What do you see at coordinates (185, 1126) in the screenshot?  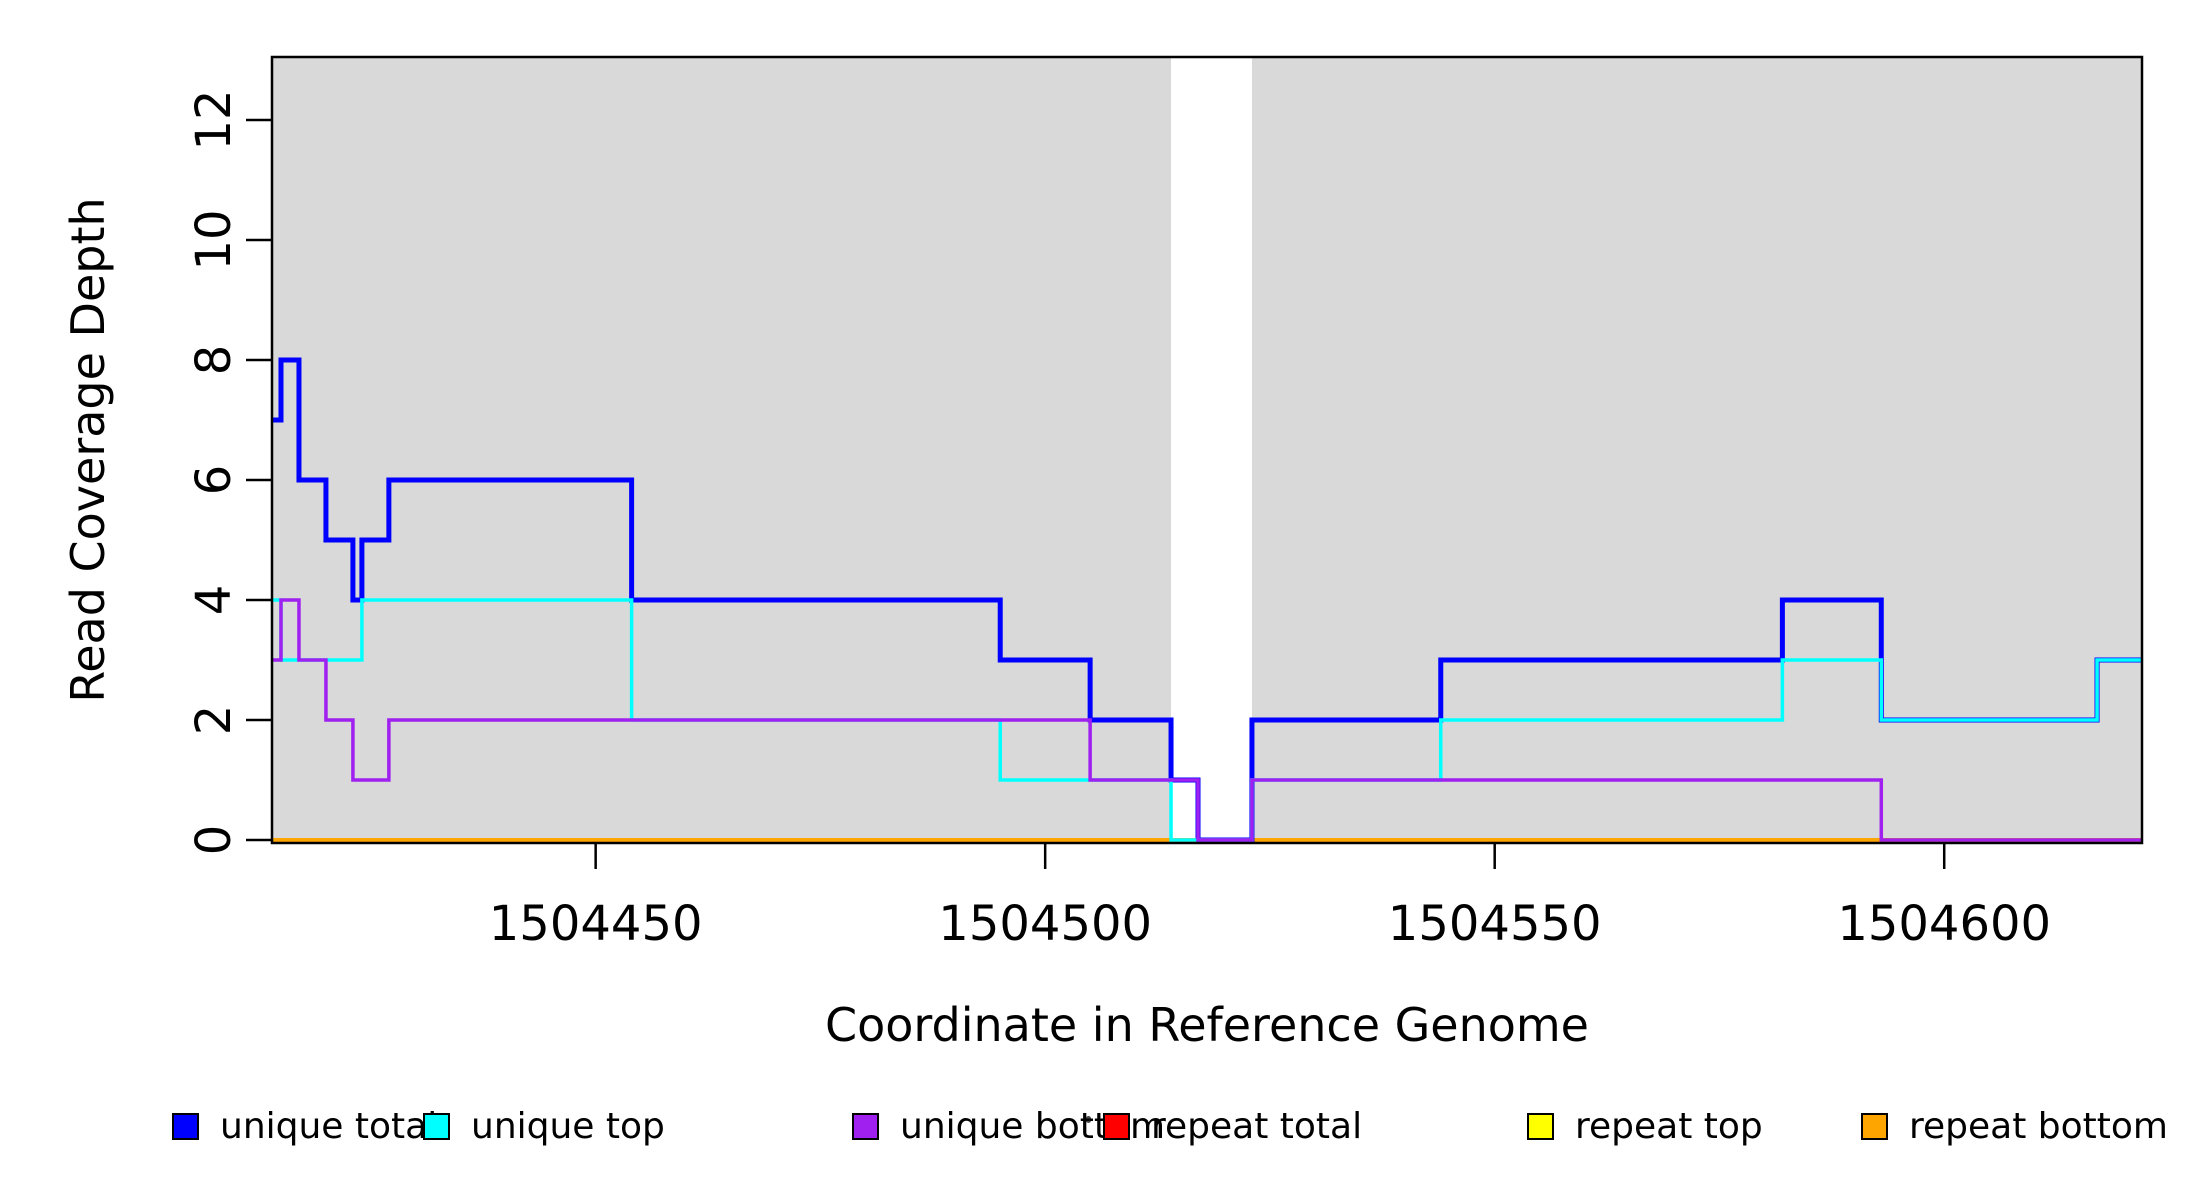 I see `legend-swatch-unique-total` at bounding box center [185, 1126].